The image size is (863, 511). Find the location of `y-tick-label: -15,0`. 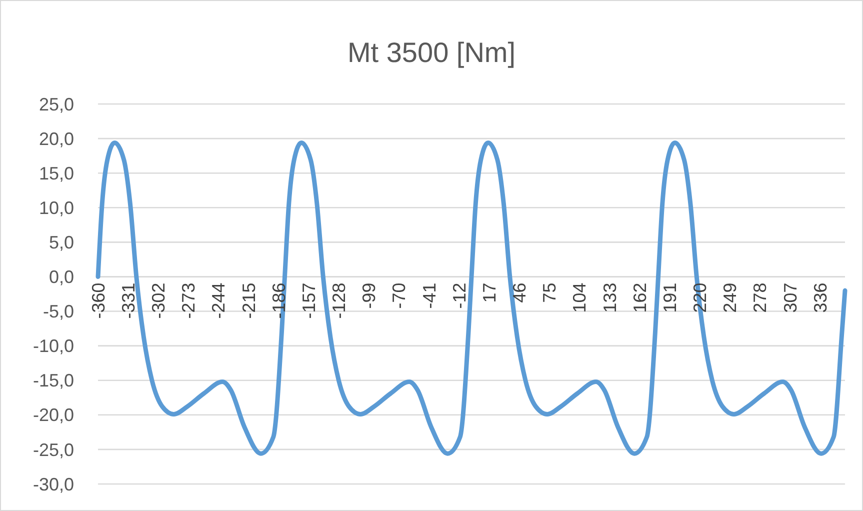

y-tick-label: -15,0 is located at coordinates (53, 380).